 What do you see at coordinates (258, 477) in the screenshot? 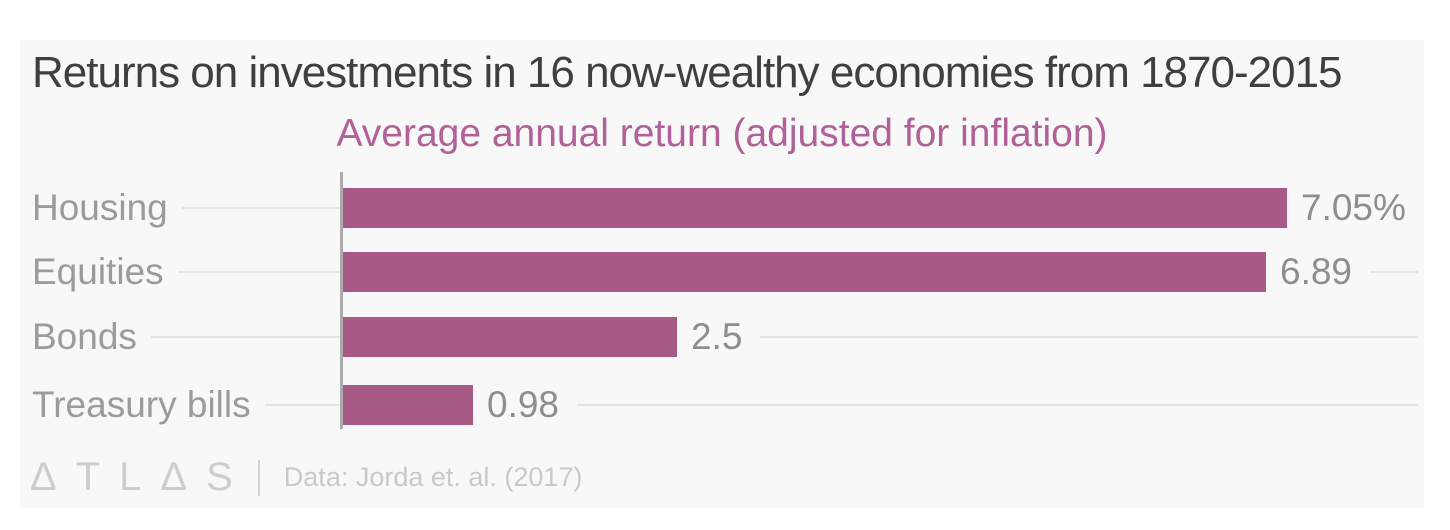
I see `footer-divider` at bounding box center [258, 477].